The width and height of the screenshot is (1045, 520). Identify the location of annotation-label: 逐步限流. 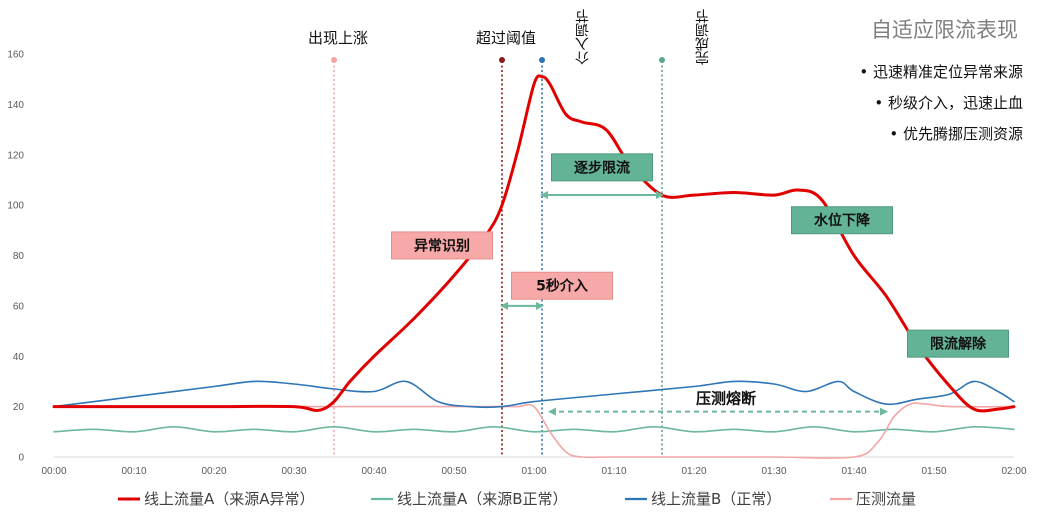
(602, 167).